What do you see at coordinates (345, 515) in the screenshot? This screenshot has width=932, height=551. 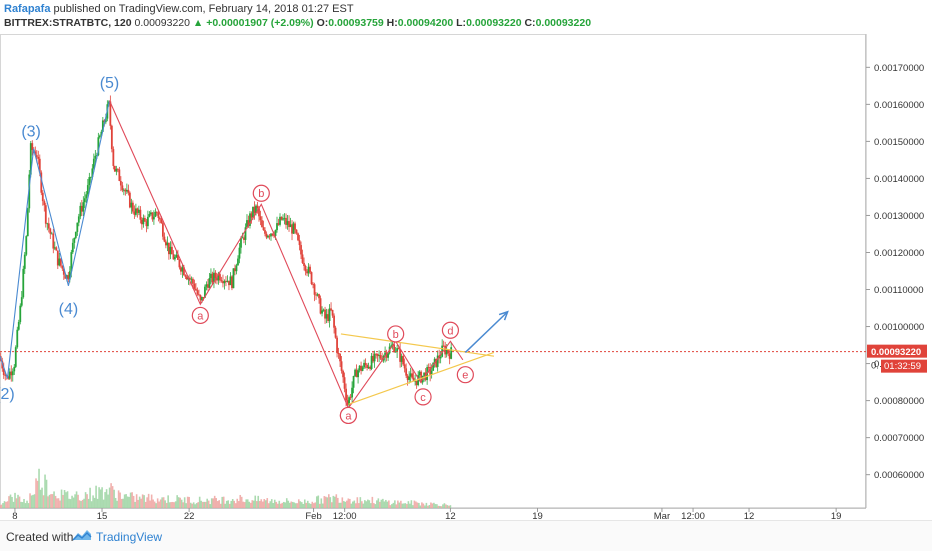 I see `x-tick-label: 12:00` at bounding box center [345, 515].